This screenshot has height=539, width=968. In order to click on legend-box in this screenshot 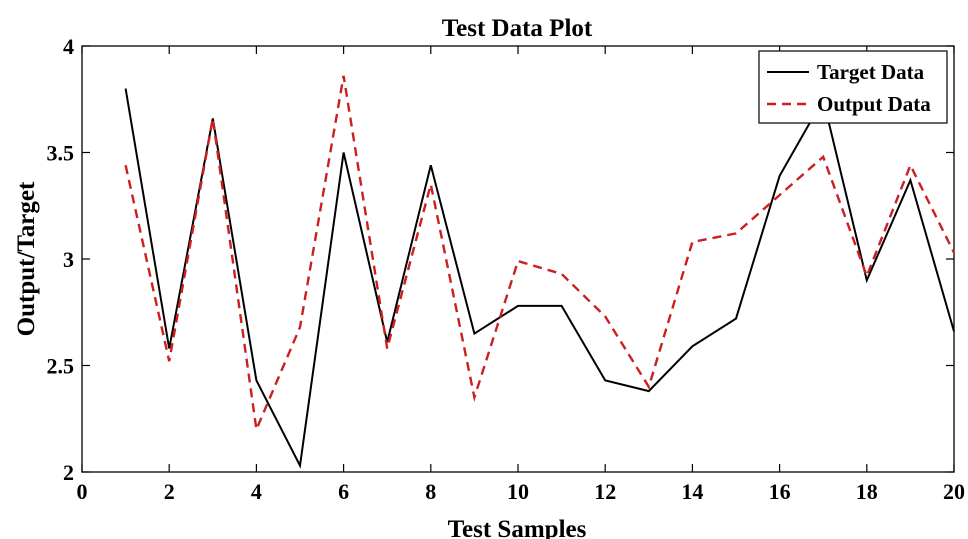, I will do `click(853, 87)`.